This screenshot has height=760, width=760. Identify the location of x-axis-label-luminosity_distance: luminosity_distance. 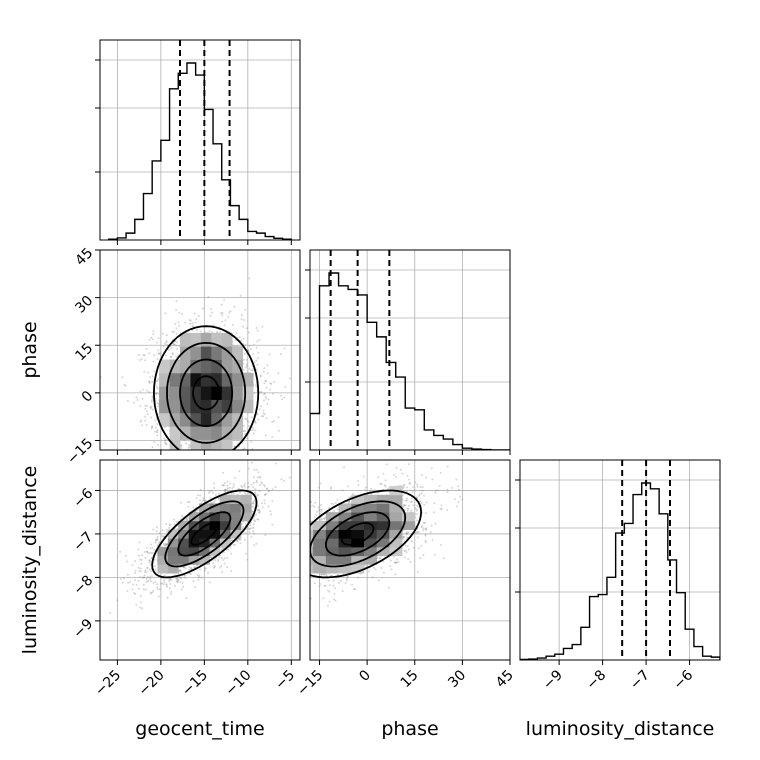
(620, 729).